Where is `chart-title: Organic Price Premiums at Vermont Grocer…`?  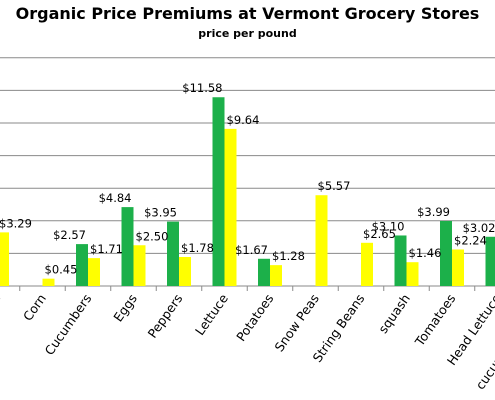 chart-title: Organic Price Premiums at Vermont Grocer… is located at coordinates (247, 13).